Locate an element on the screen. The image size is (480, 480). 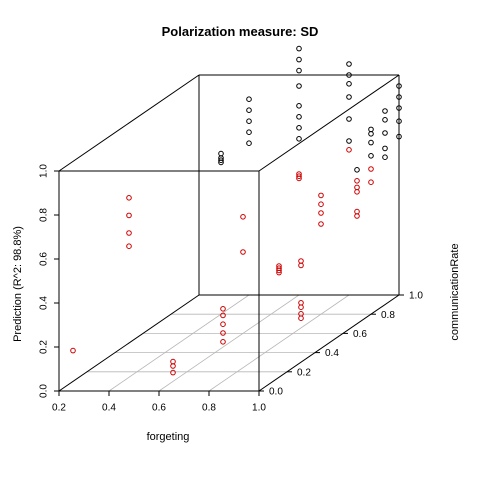
x-axis-label: forgeting is located at coordinates (168, 437).